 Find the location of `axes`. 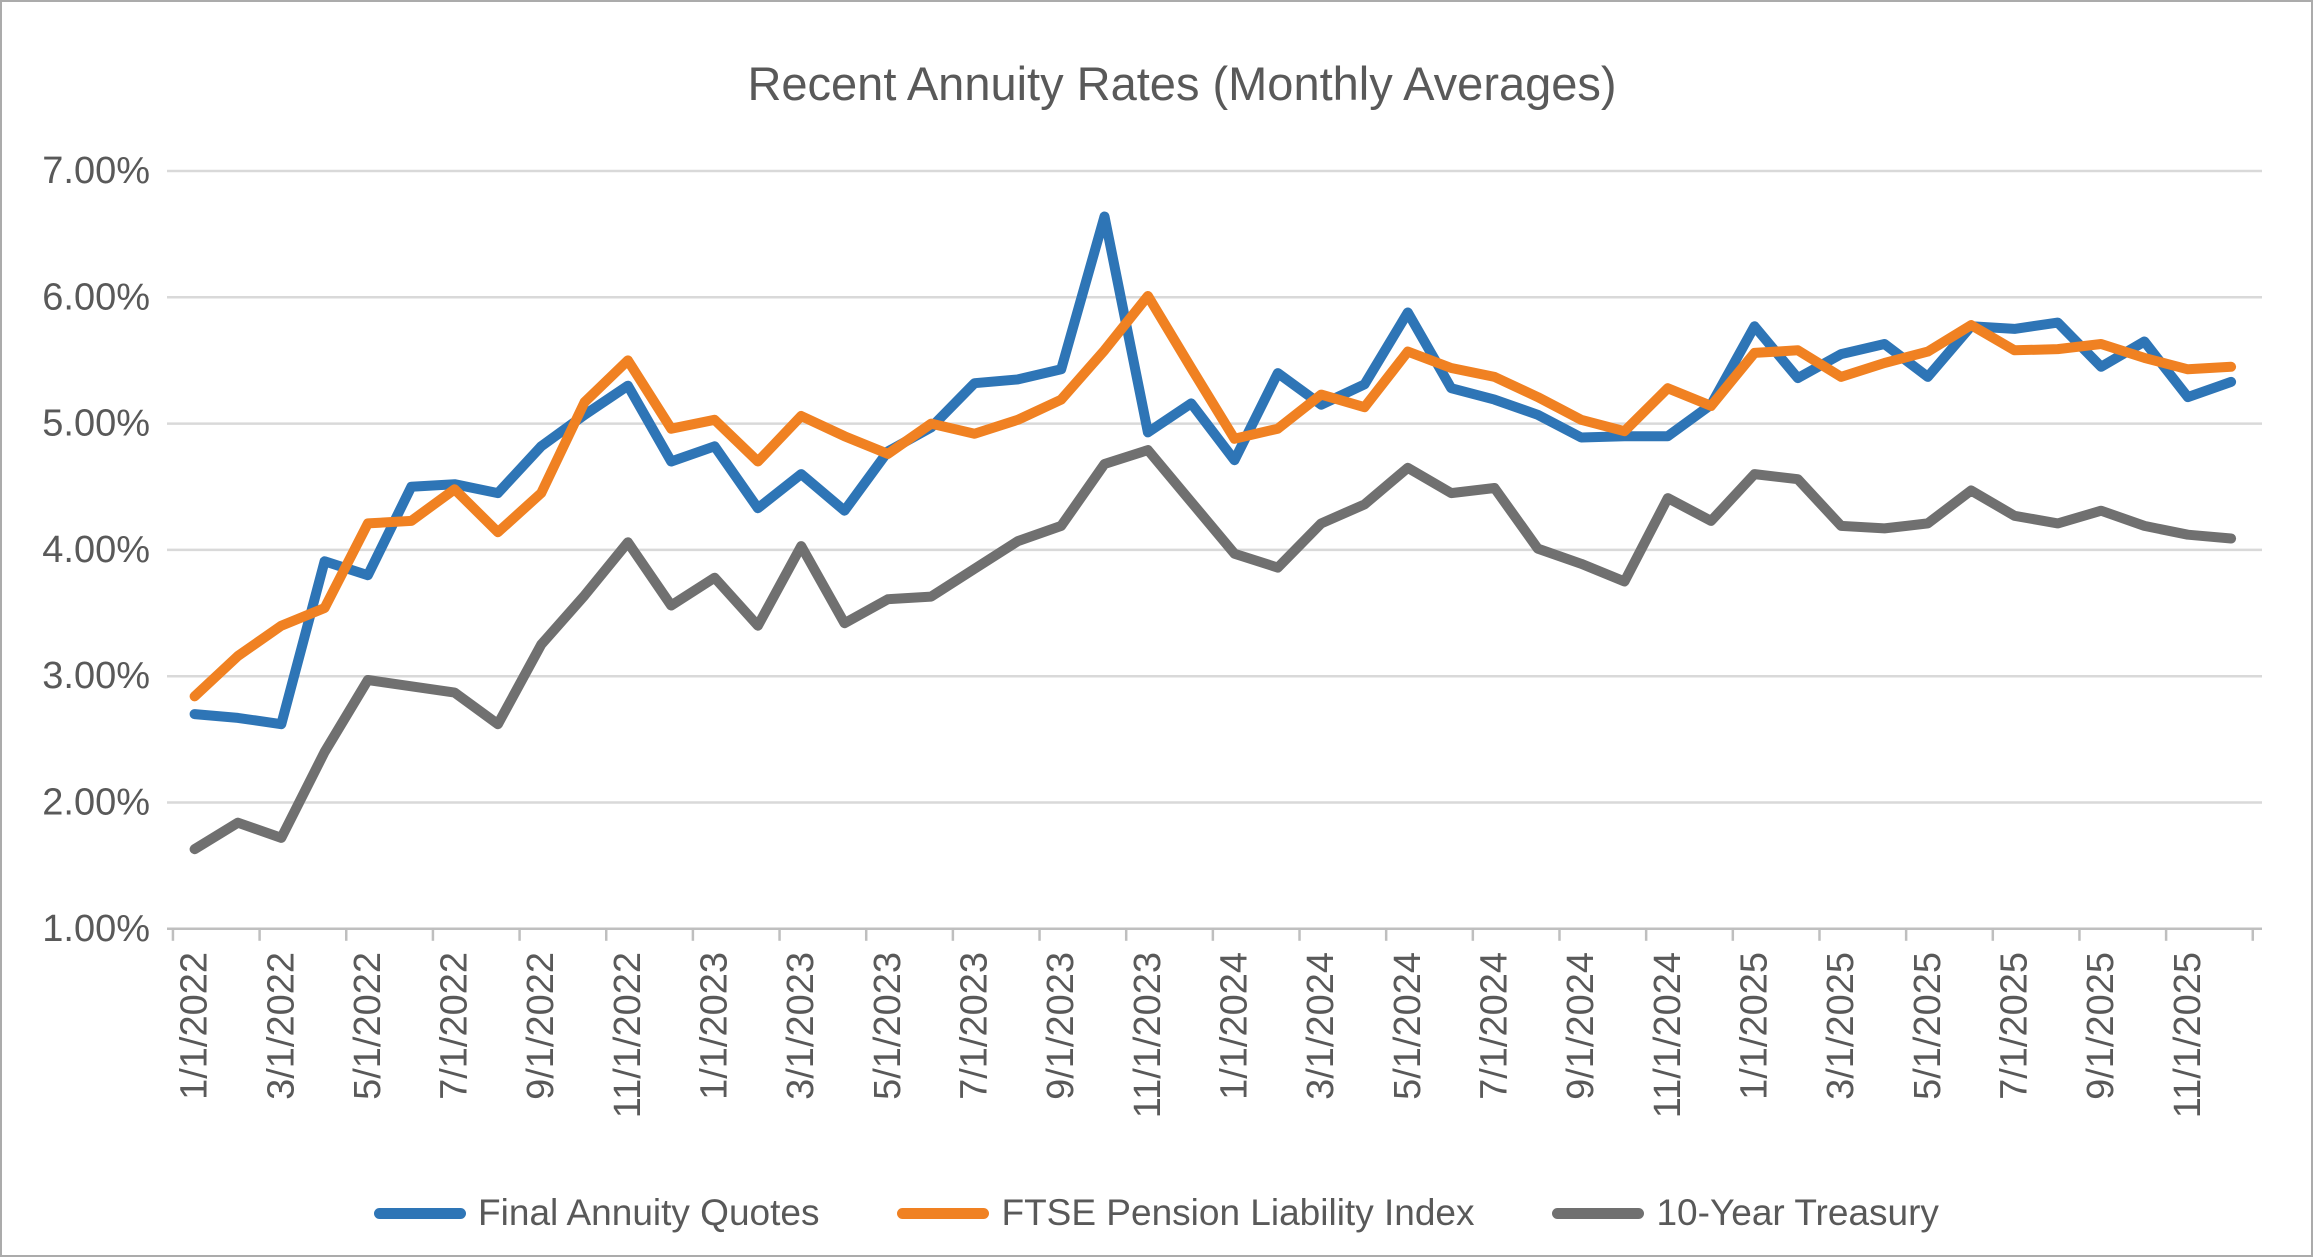

axes is located at coordinates (1214, 934).